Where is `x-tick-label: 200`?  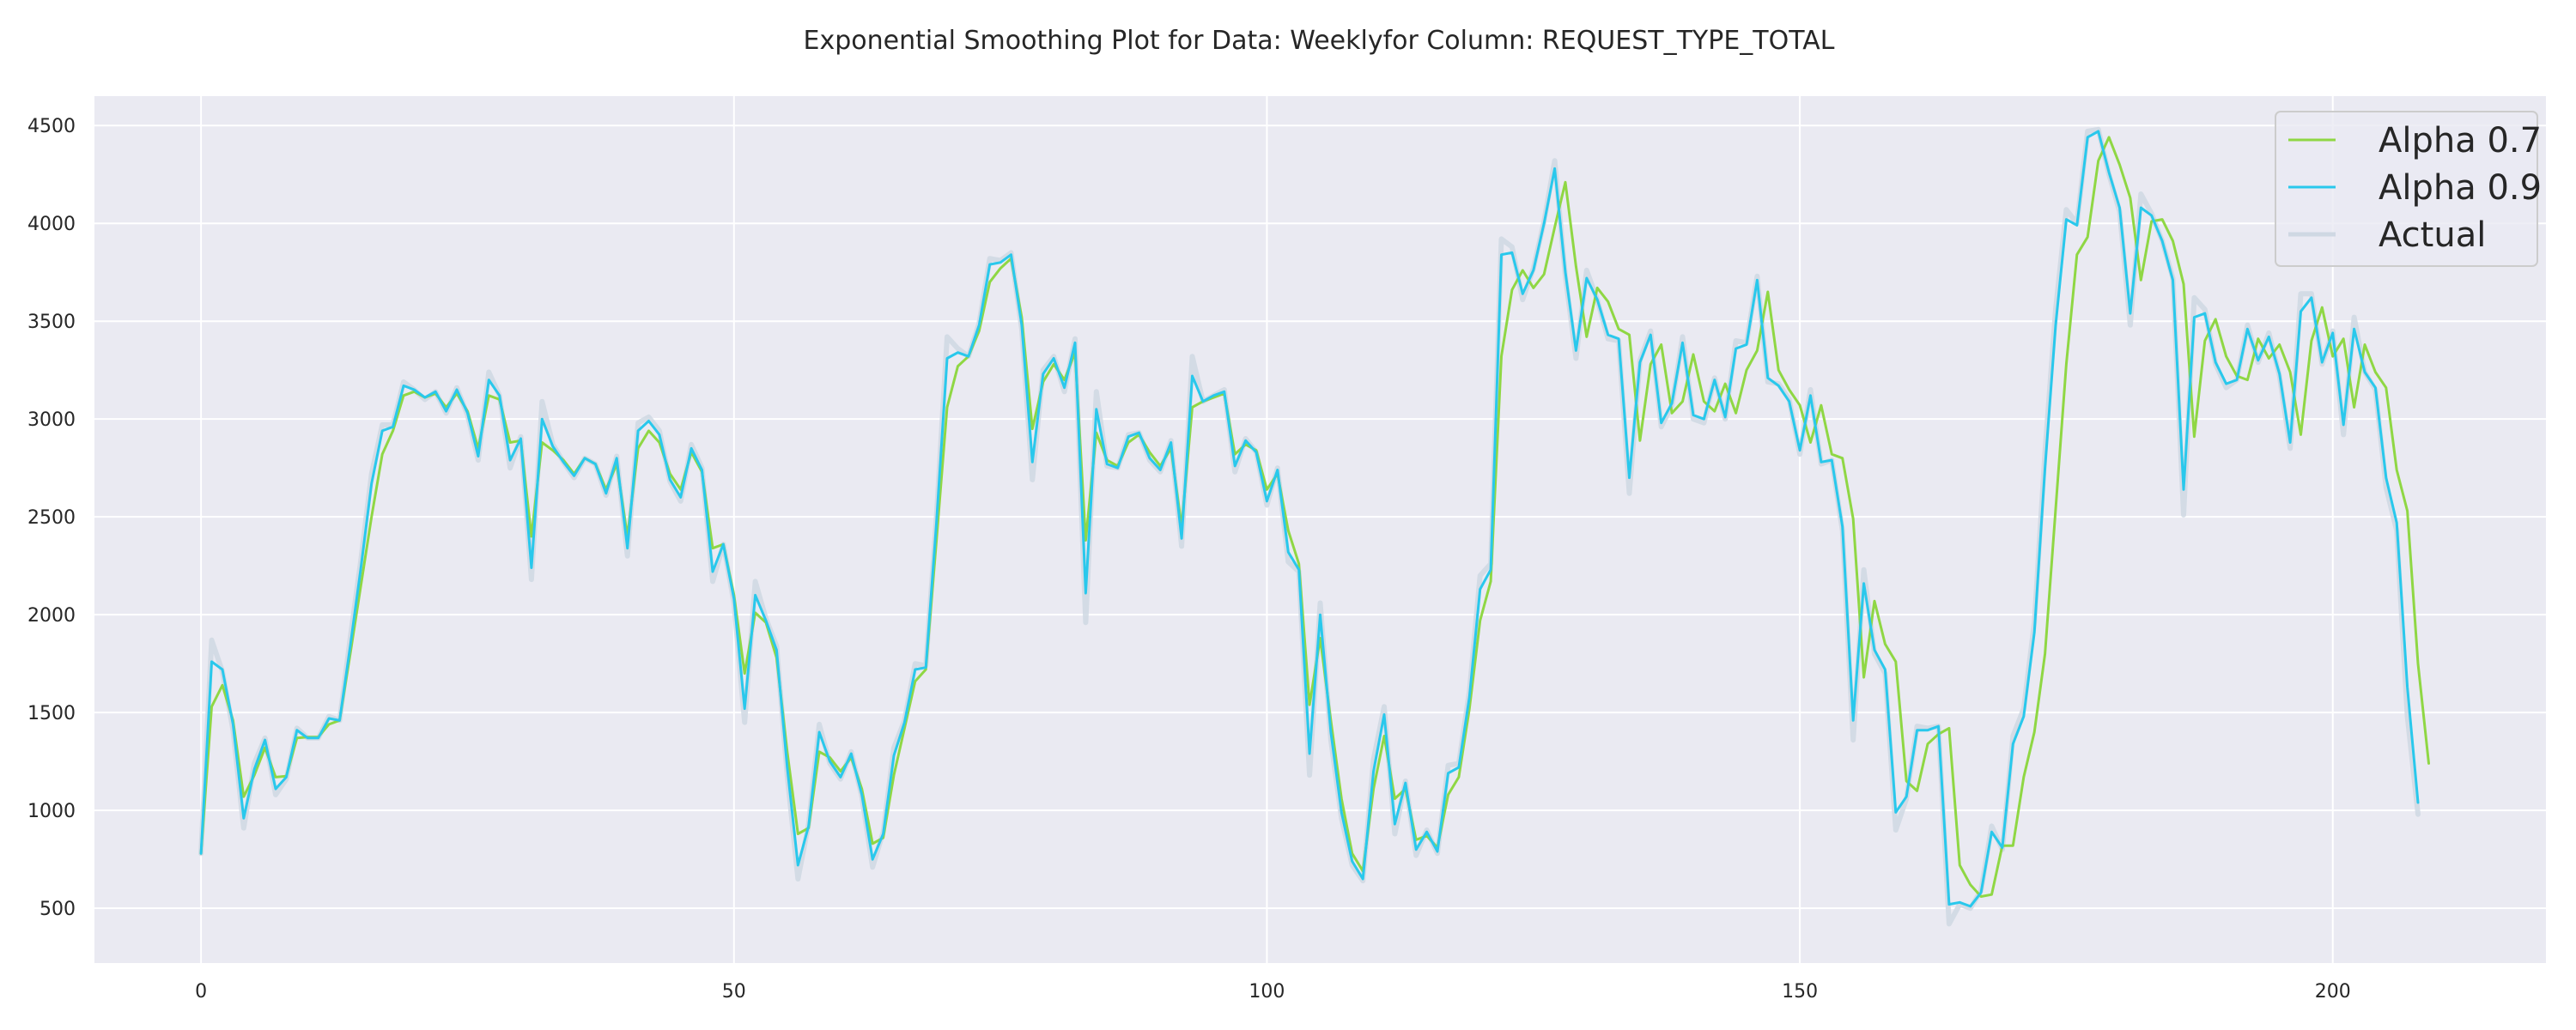 x-tick-label: 200 is located at coordinates (2333, 992).